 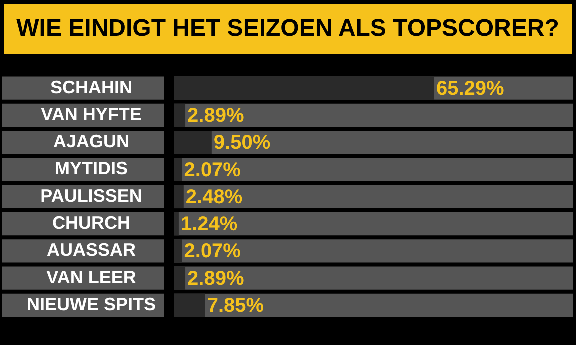 I want to click on data-label: 9.50%, so click(x=242, y=143).